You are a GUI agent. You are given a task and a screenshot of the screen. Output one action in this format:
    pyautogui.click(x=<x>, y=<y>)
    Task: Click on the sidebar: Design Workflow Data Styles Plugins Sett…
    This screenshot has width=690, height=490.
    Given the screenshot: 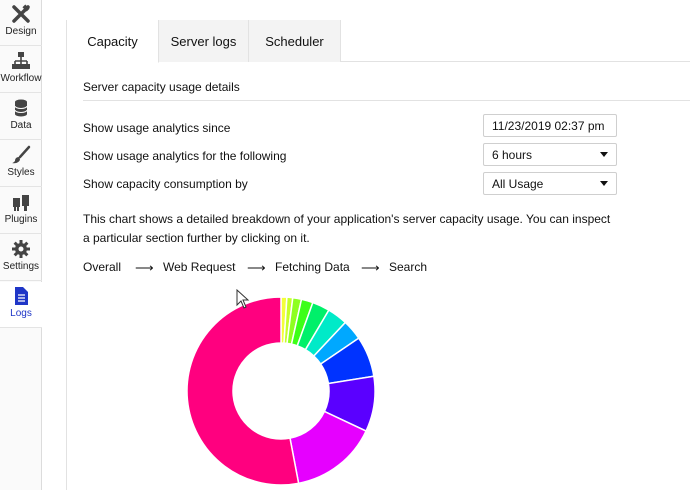 What is the action you would take?
    pyautogui.click(x=21, y=245)
    